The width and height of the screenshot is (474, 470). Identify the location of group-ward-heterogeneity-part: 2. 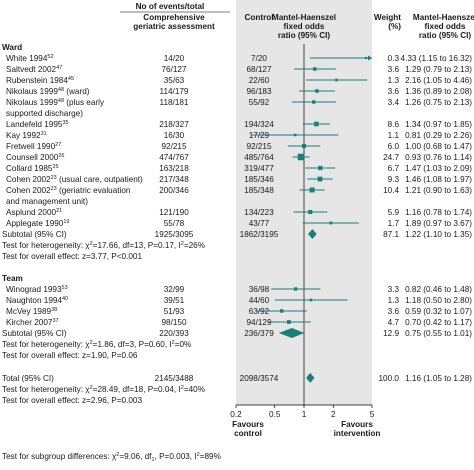
(91, 244).